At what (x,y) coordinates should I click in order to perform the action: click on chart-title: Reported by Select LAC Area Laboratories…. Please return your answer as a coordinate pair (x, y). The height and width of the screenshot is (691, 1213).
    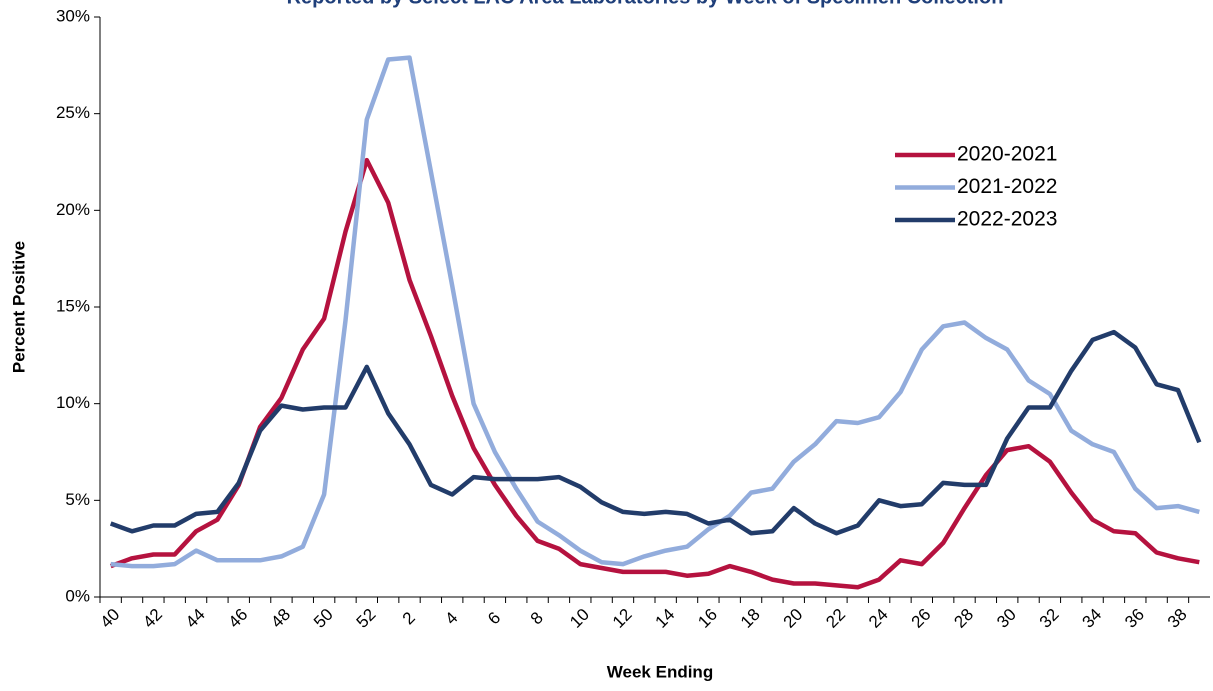
    Looking at the image, I should click on (645, 4).